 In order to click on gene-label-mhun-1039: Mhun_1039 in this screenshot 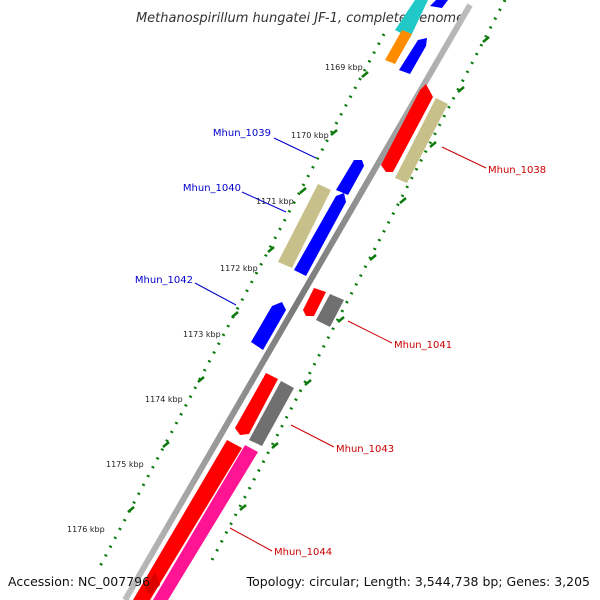, I will do `click(242, 133)`.